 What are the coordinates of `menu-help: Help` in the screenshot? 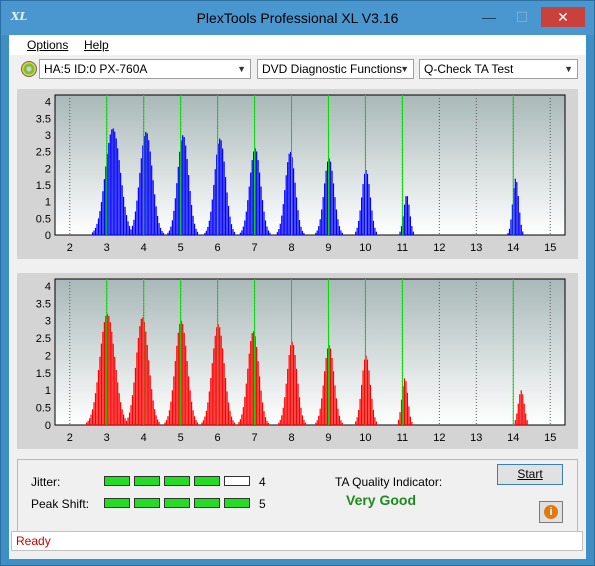 It's located at (96, 45).